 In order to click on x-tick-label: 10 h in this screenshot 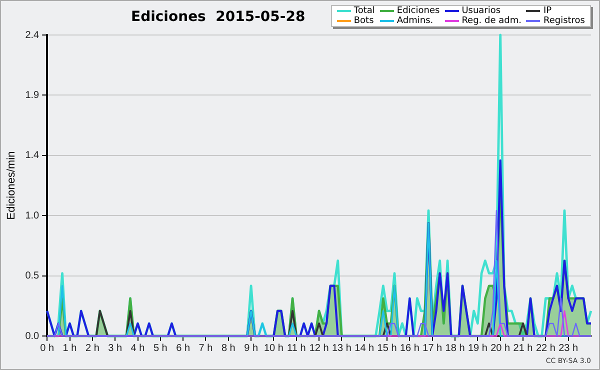, I will do `click(274, 348)`.